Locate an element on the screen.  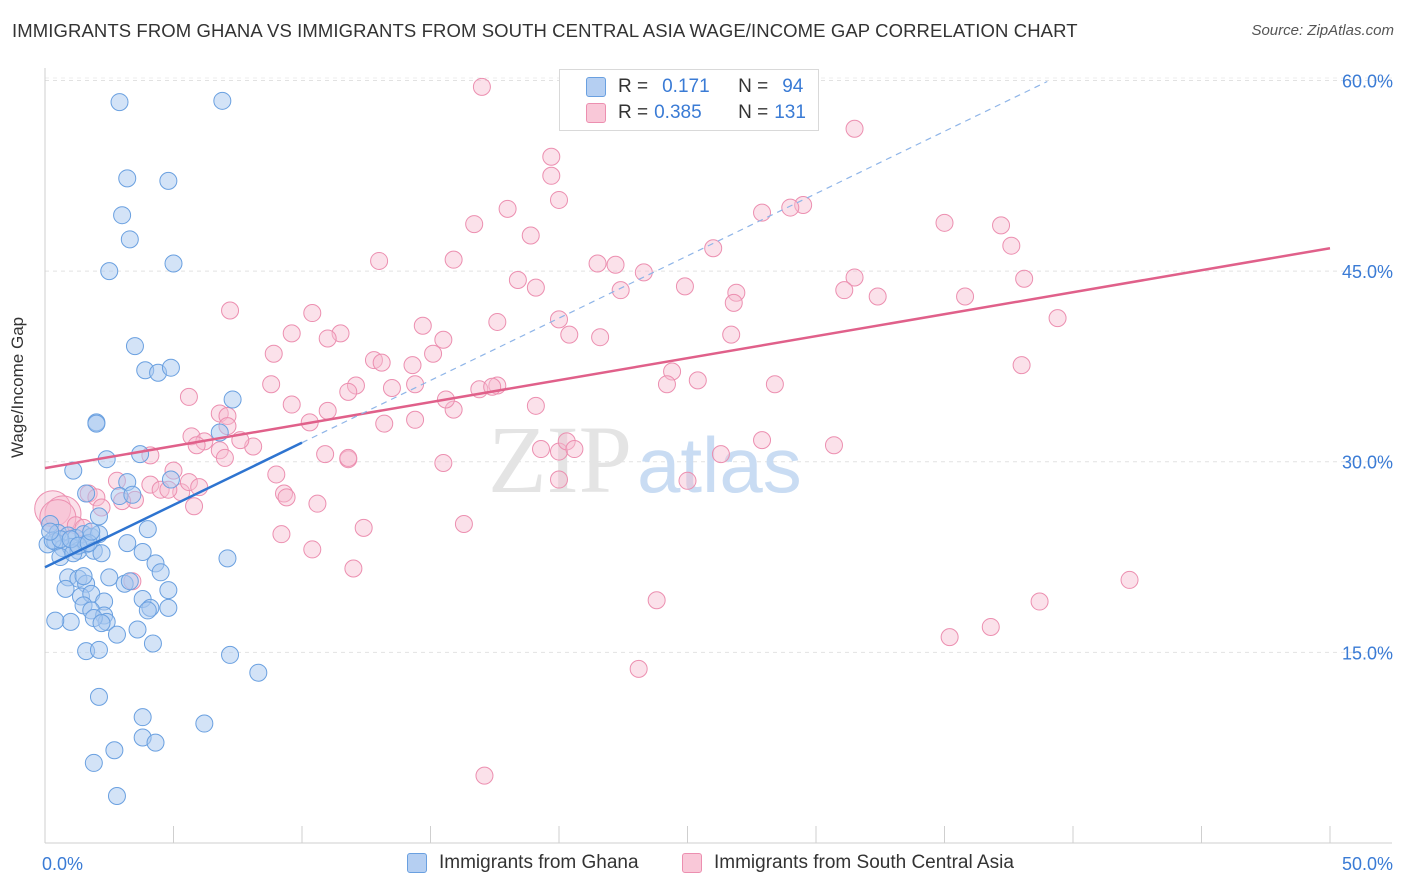
y-tick-label: 15.0% is located at coordinates (1367, 653).